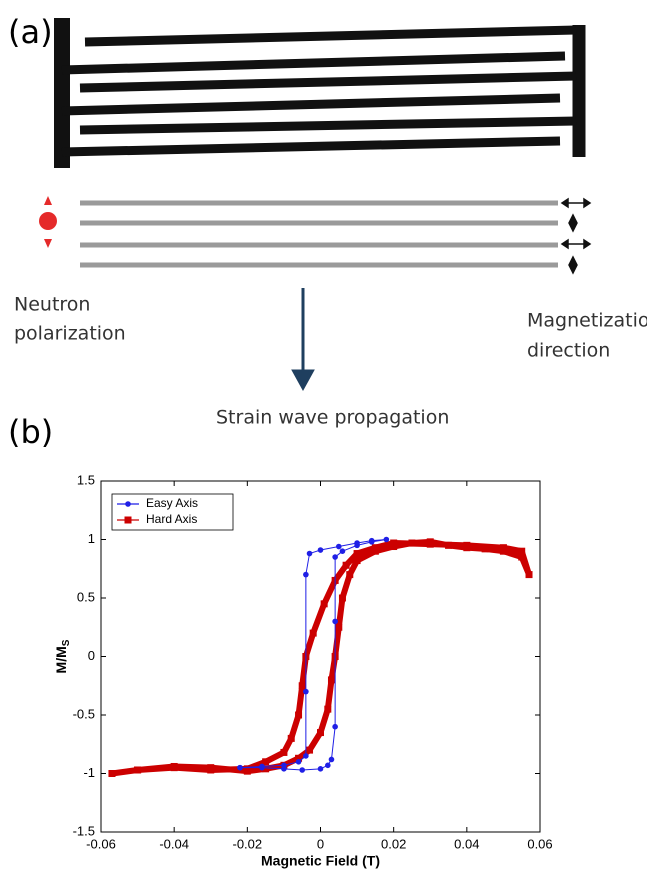  Describe the element at coordinates (576, 236) in the screenshot. I see `magnetization-arrows` at that location.